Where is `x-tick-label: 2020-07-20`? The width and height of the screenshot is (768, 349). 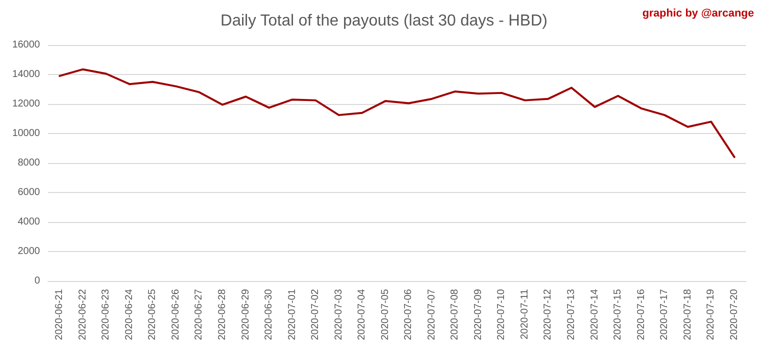 x-tick-label: 2020-07-20 is located at coordinates (734, 314).